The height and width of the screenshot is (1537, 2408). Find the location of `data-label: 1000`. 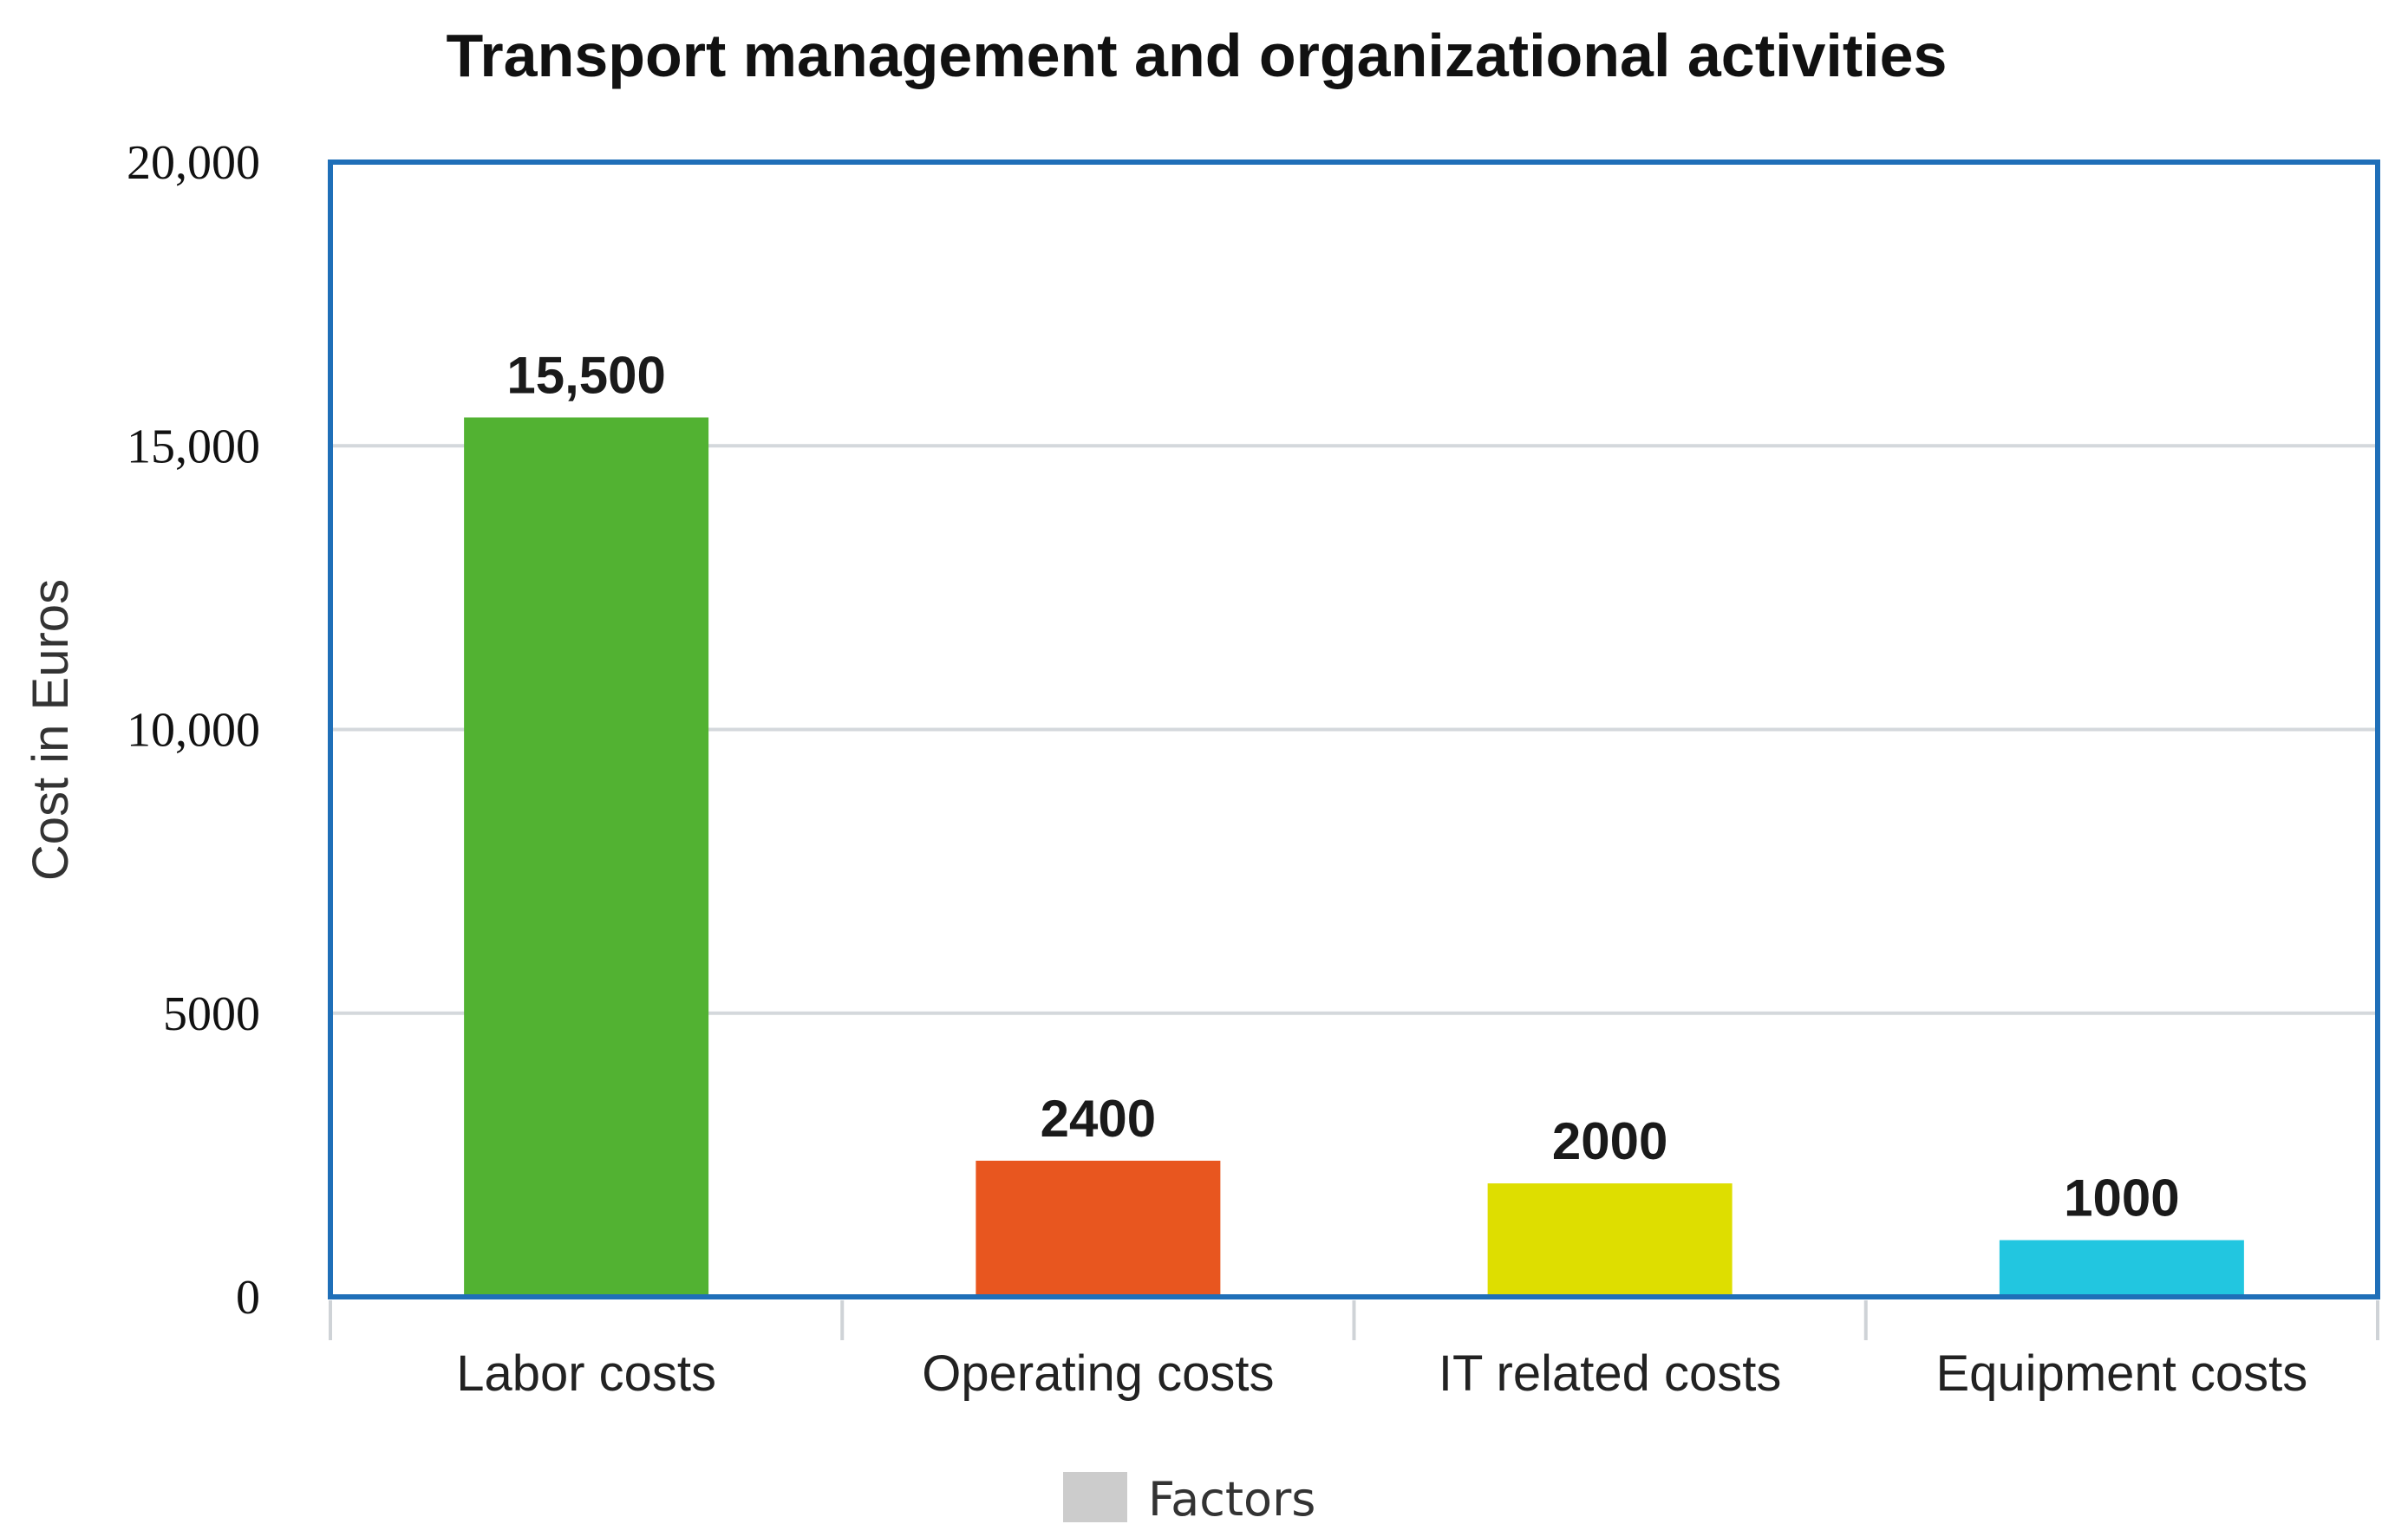

data-label: 1000 is located at coordinates (2121, 1198).